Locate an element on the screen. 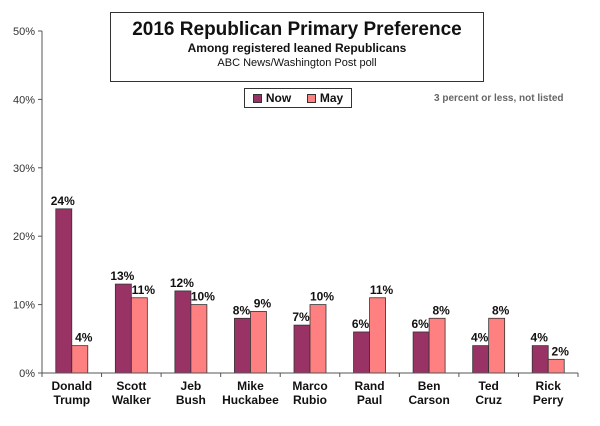 This screenshot has width=600, height=426. x-category-label: Cruz is located at coordinates (488, 400).